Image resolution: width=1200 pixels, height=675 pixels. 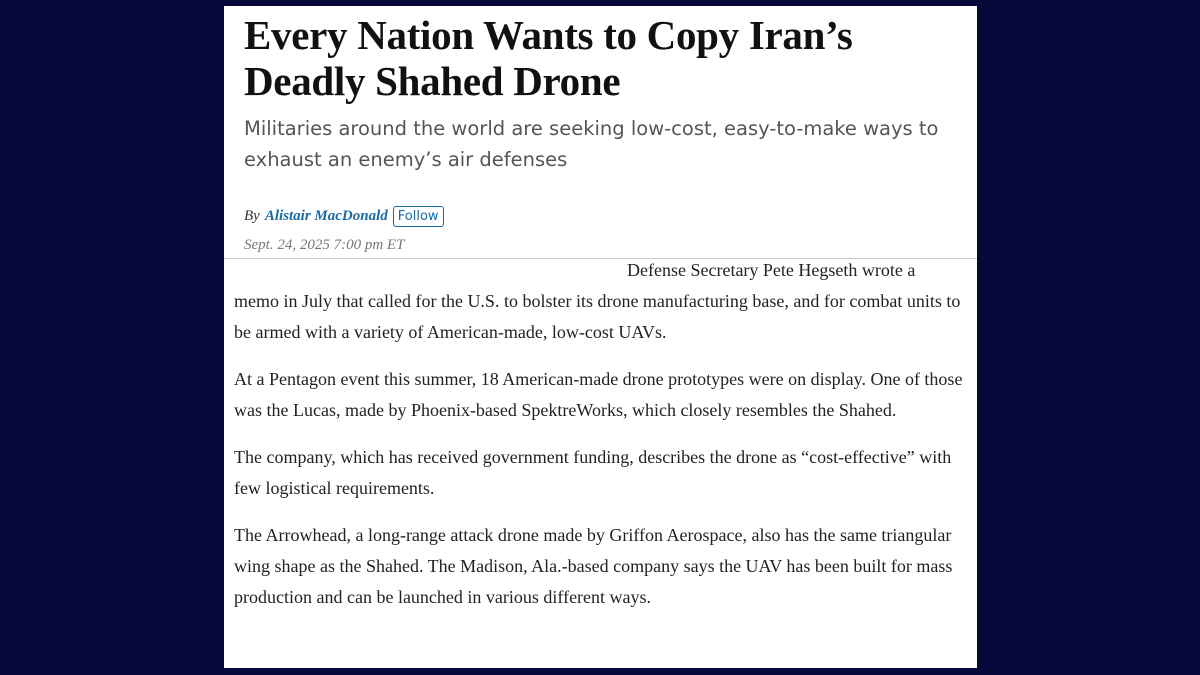 What do you see at coordinates (324, 245) in the screenshot?
I see `date: Sept. 24, 2025 7:00 pm ET` at bounding box center [324, 245].